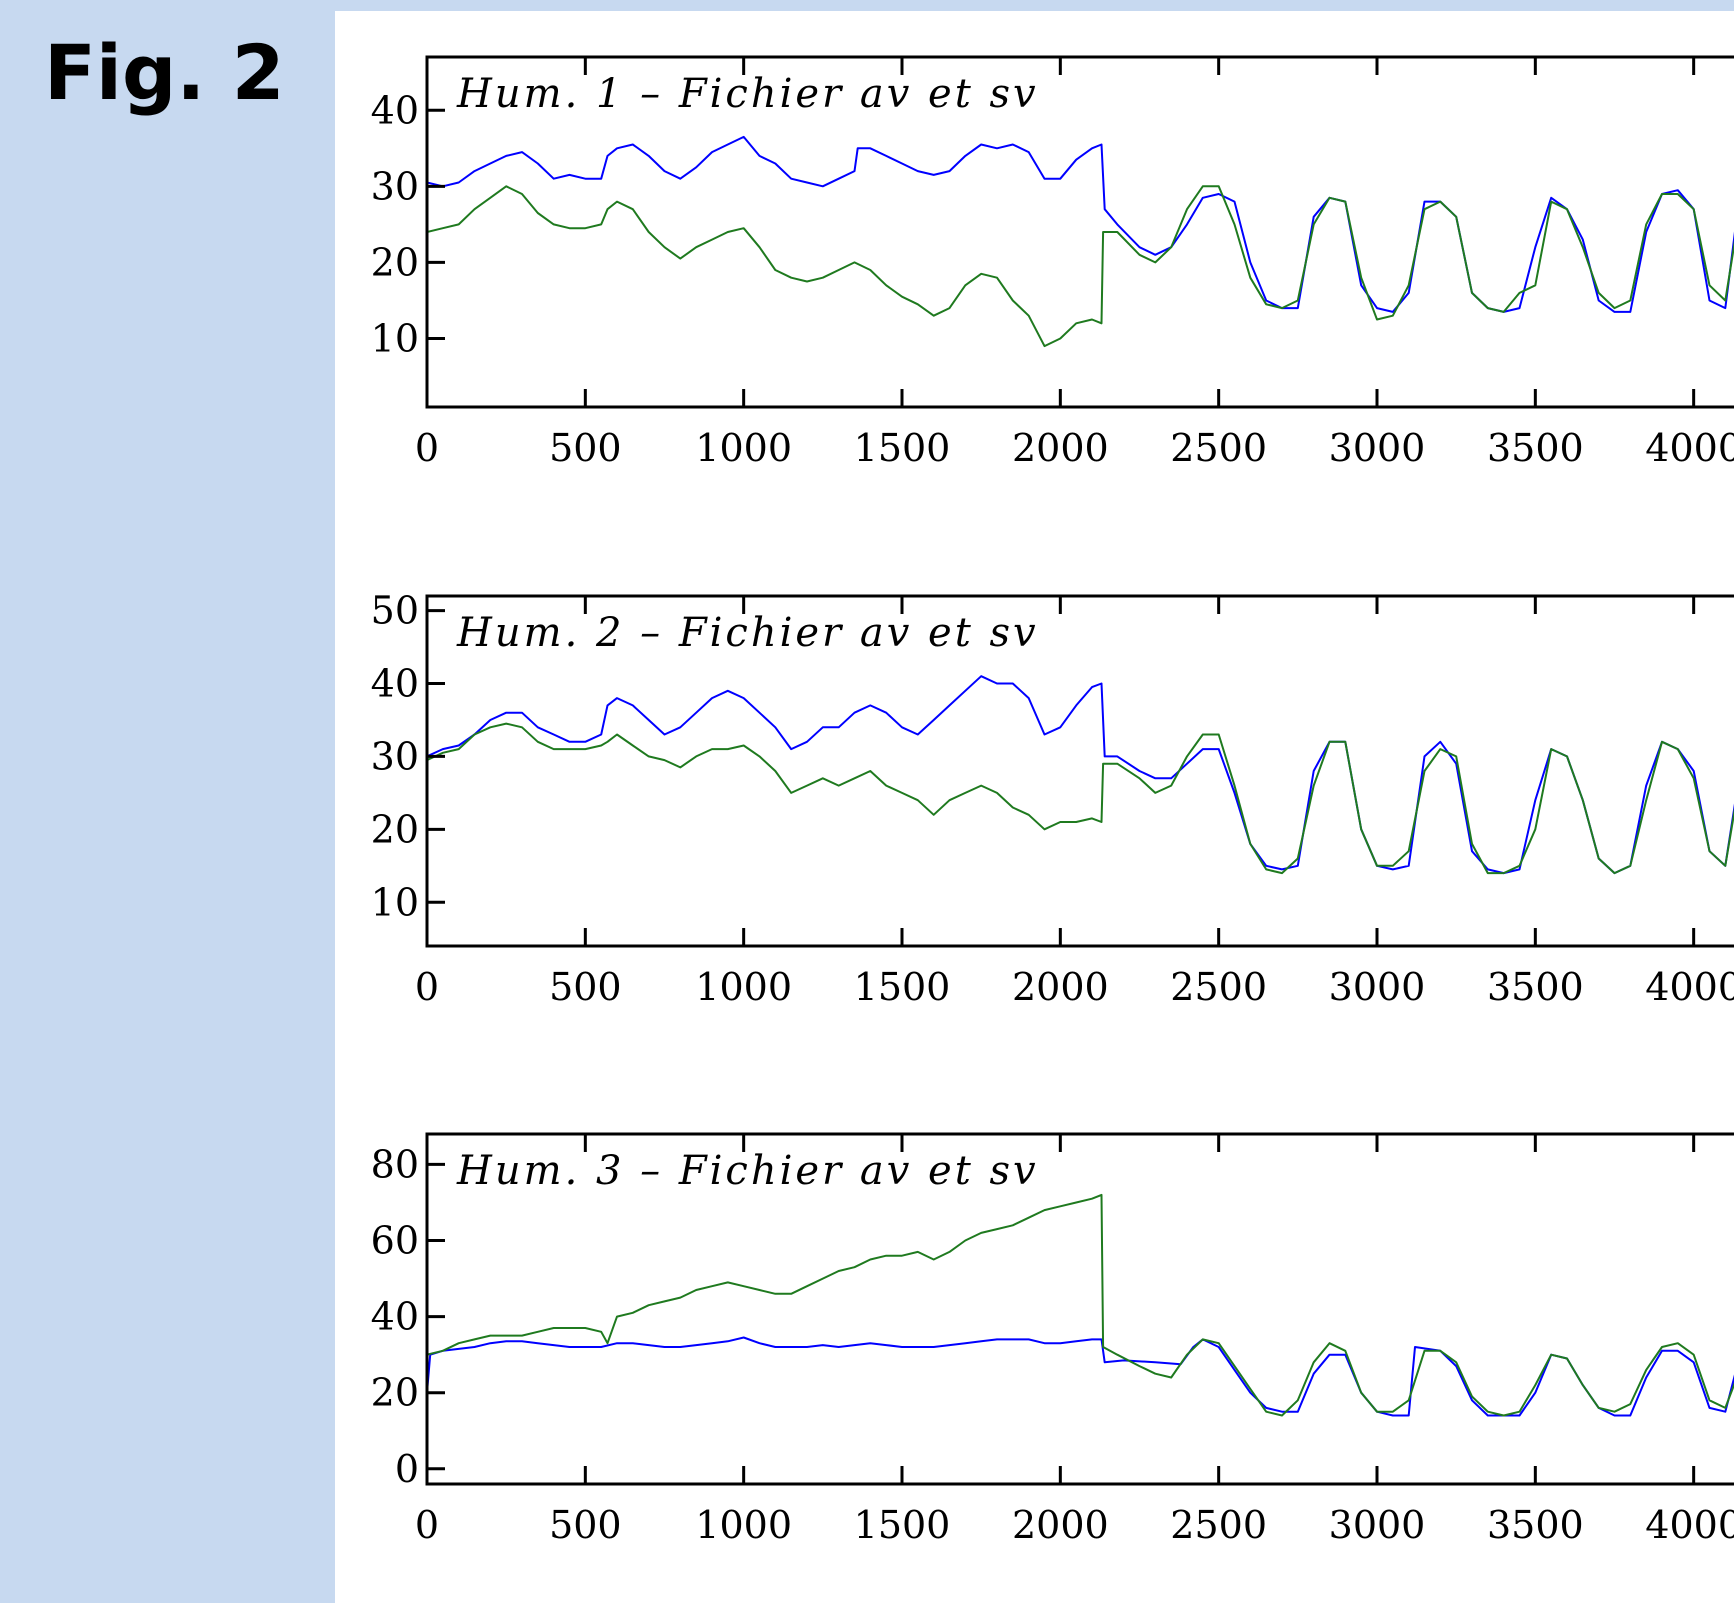  What do you see at coordinates (164, 72) in the screenshot?
I see `figure-label: Fig. 2` at bounding box center [164, 72].